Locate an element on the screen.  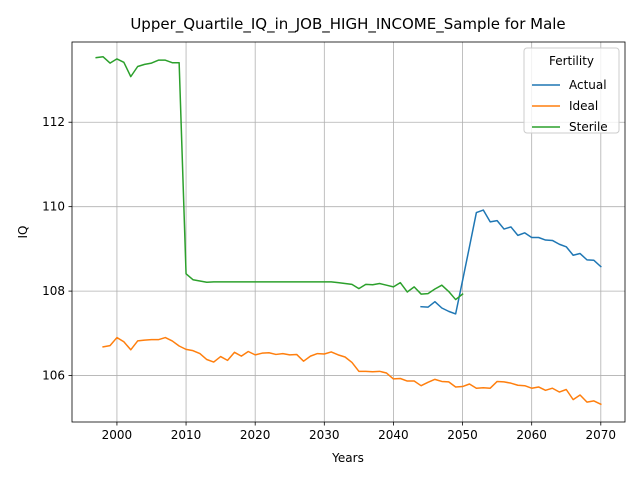
y-axis: 106 108 110 112 is located at coordinates (57, 249).